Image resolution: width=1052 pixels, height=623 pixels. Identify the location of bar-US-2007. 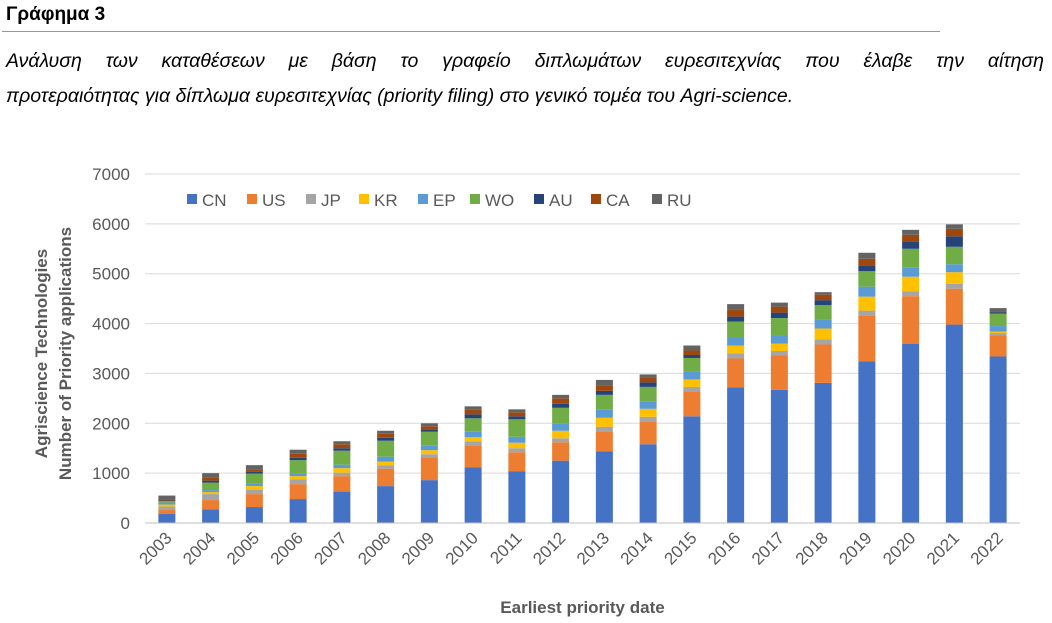
(341, 483).